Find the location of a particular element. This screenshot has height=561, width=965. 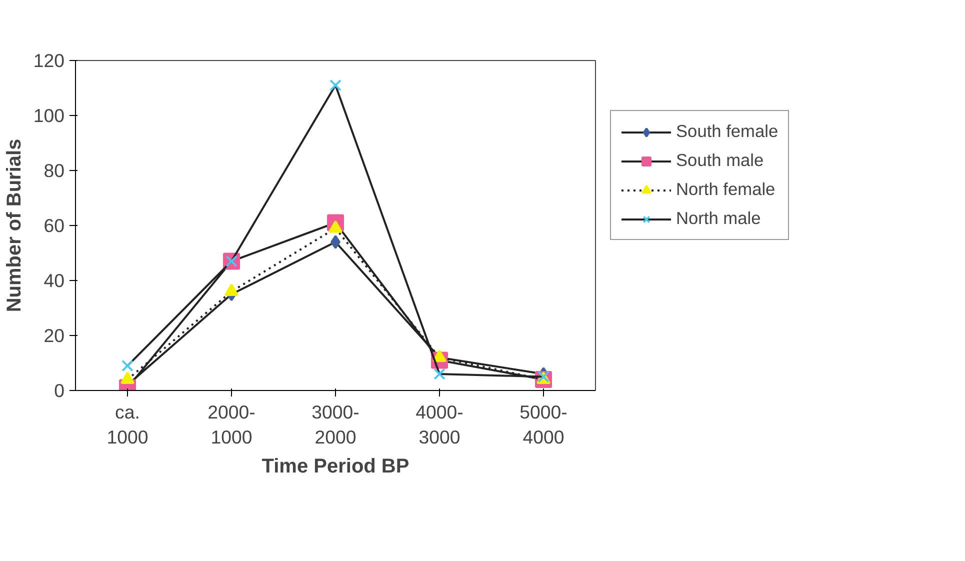

legend-label: North female is located at coordinates (726, 189).